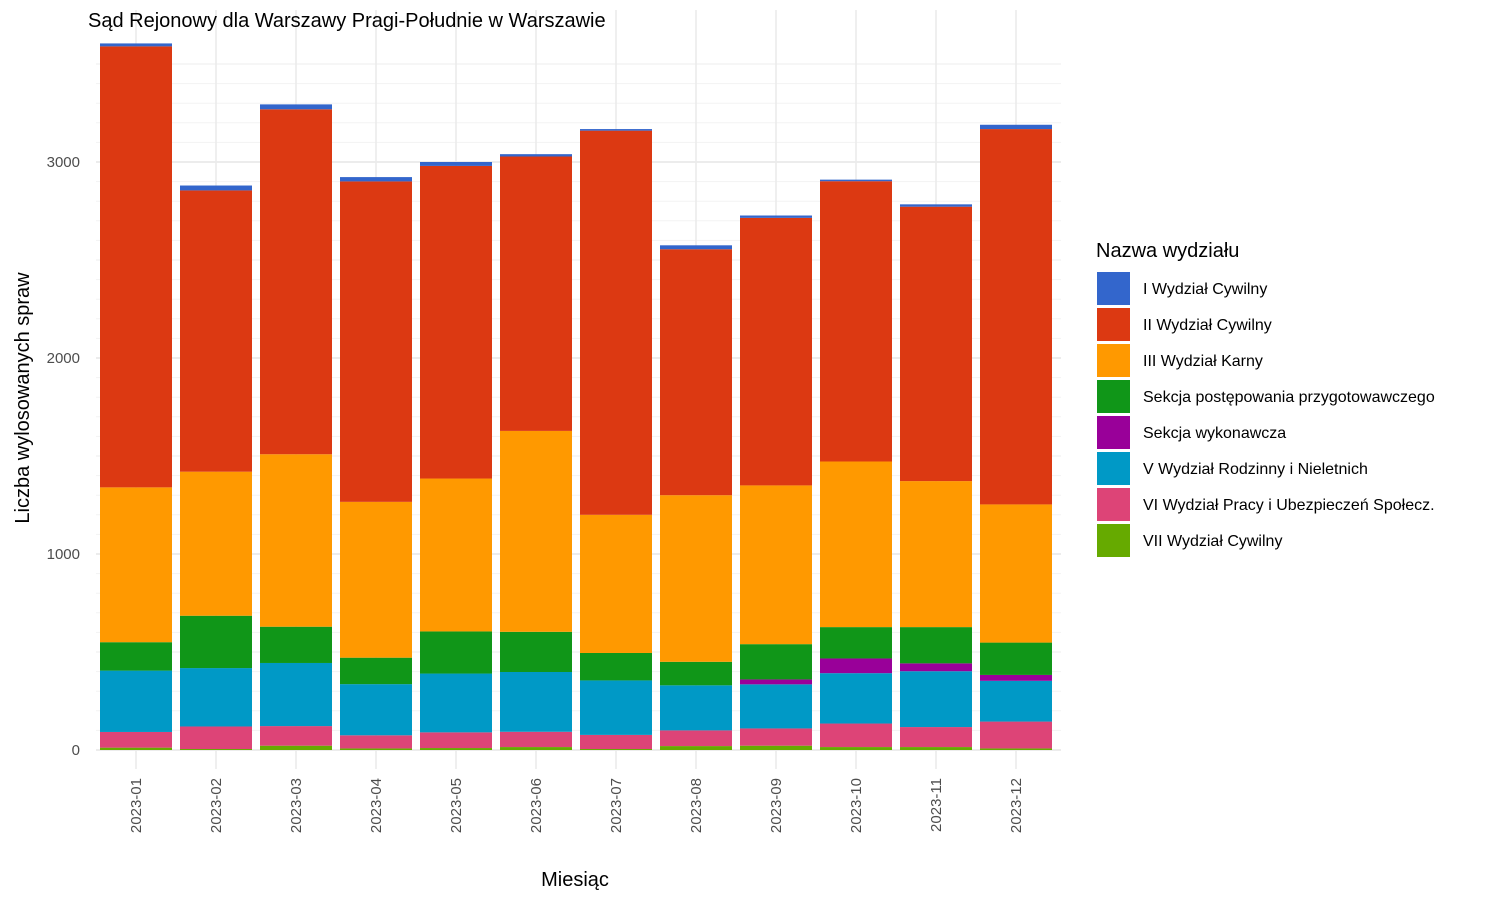 This screenshot has height=900, width=1500. What do you see at coordinates (296, 540) in the screenshot?
I see `bar-segment: III Wydział Karny 2023-03: 880` at bounding box center [296, 540].